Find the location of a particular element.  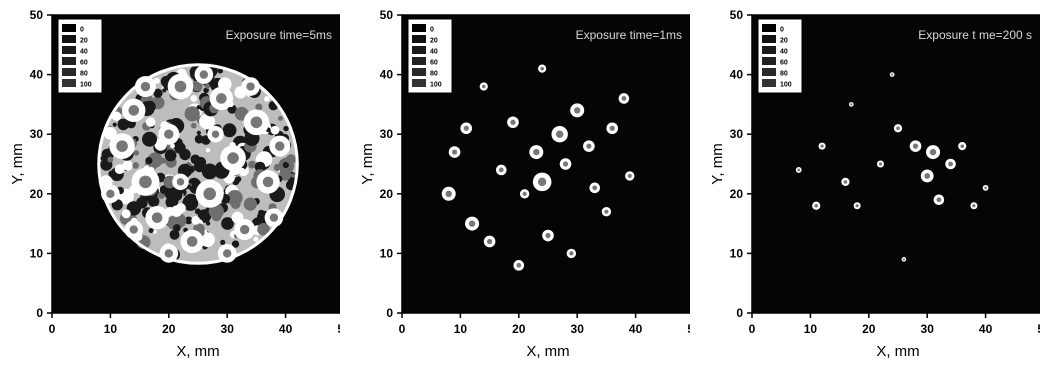

y-tick-label: 40 is located at coordinates (387, 75).